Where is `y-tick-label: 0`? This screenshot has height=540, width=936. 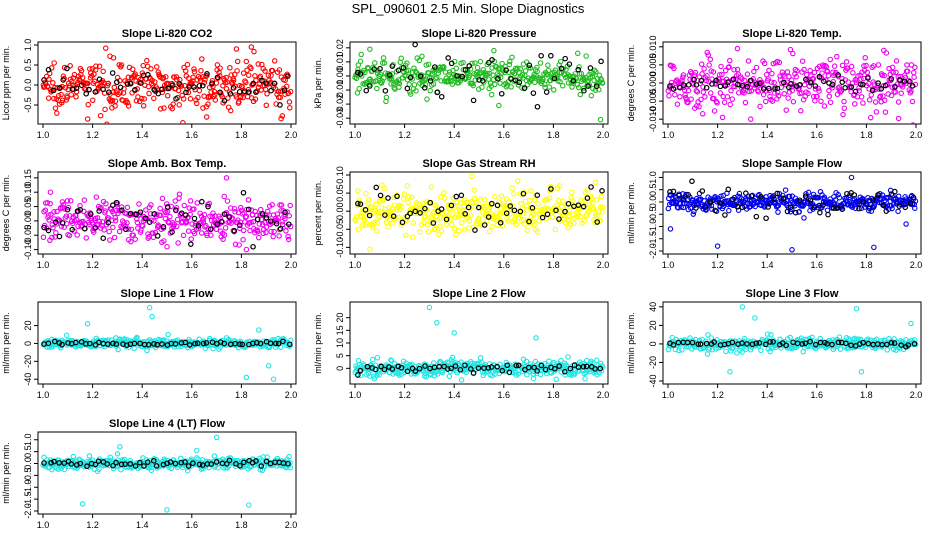 y-tick-label: 0 is located at coordinates (653, 343).